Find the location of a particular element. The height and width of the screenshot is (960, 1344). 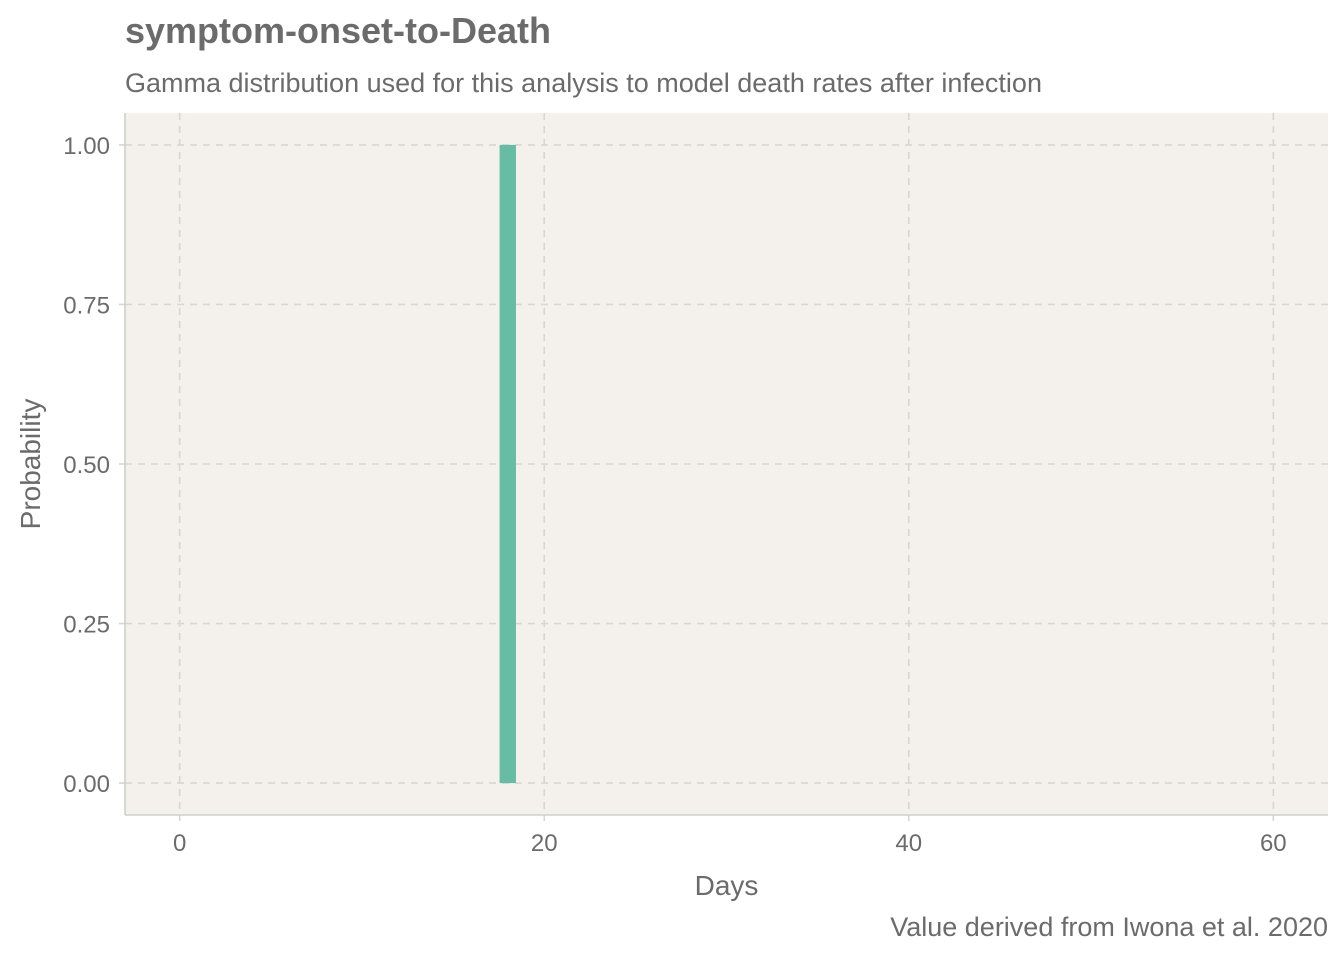

y-tick-label: 1.00 is located at coordinates (86, 146).